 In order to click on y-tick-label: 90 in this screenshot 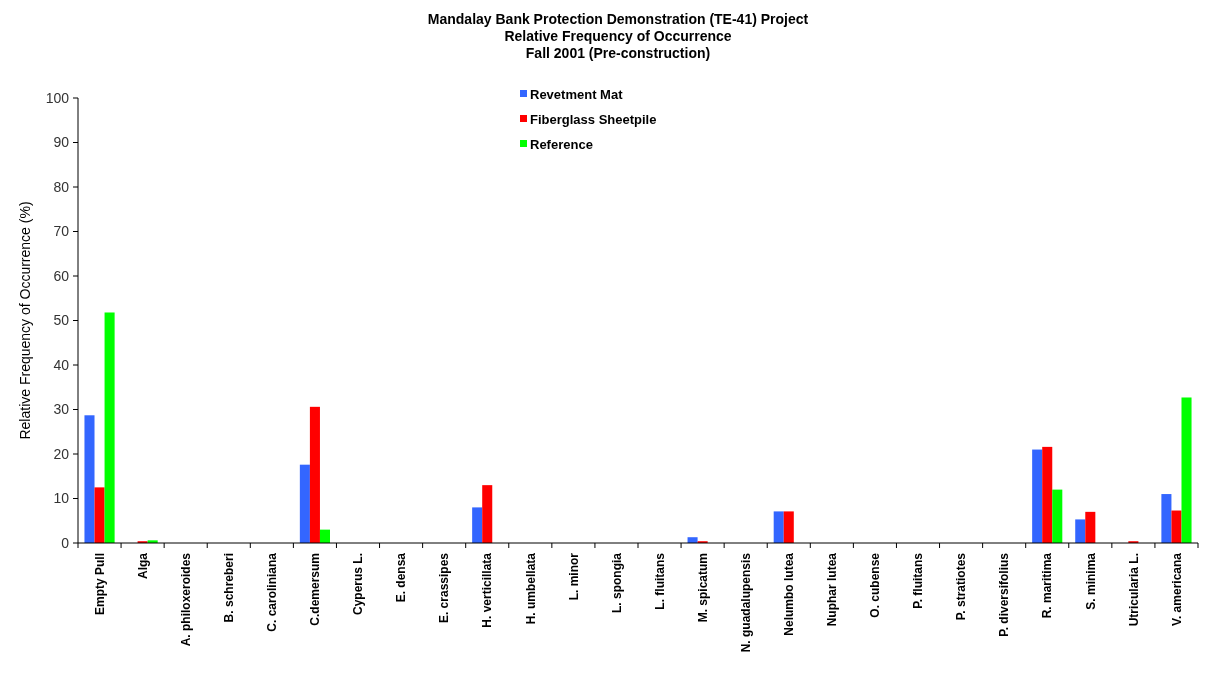, I will do `click(61, 142)`.